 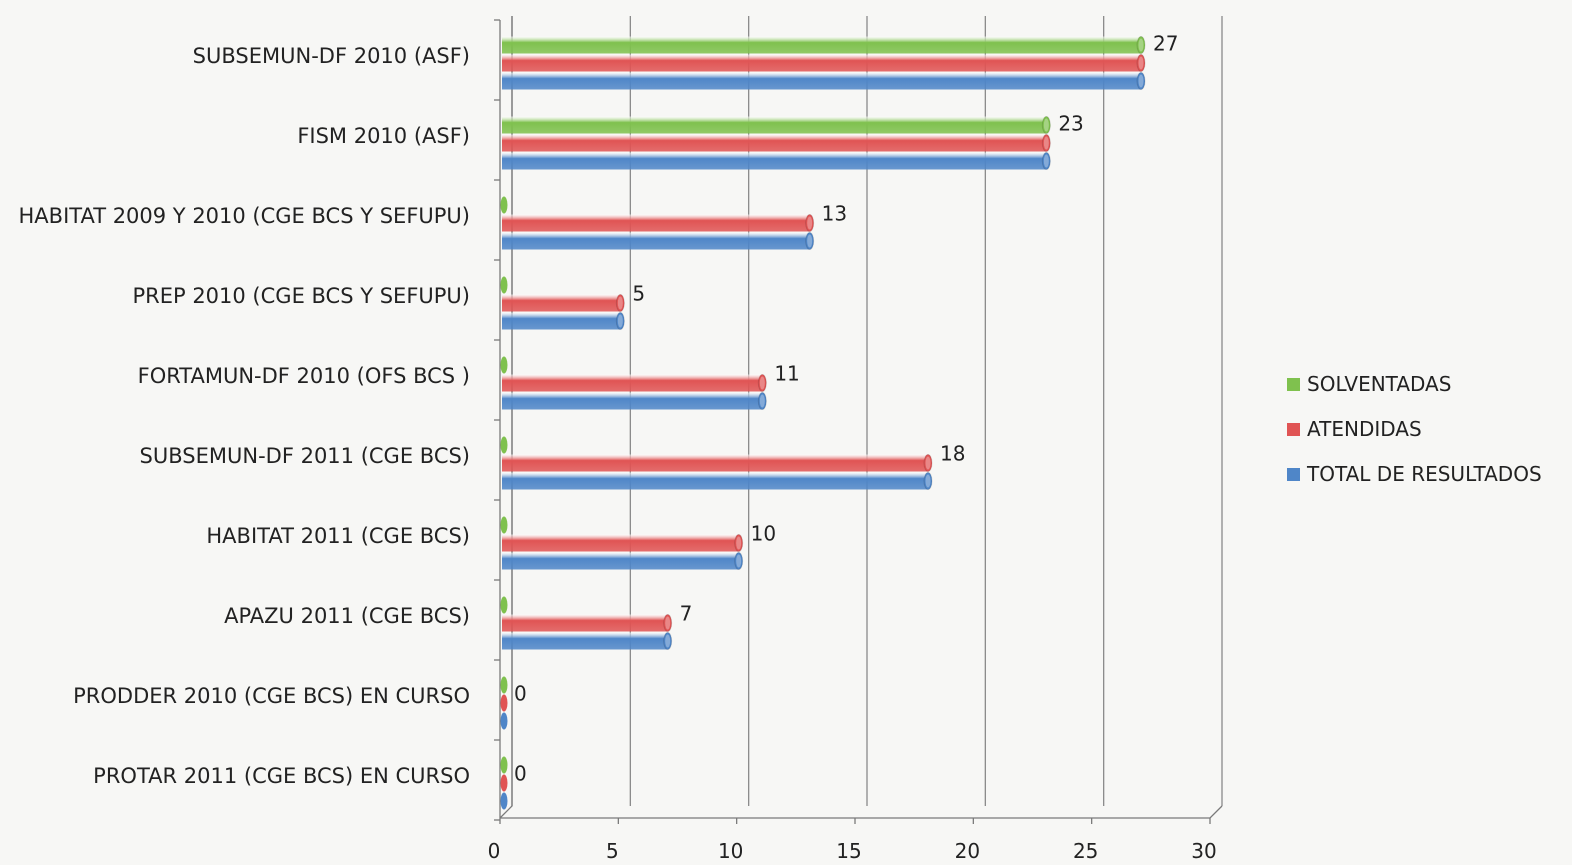 I want to click on category-label: HABITAT 2011 (CGE BCS), so click(x=338, y=536).